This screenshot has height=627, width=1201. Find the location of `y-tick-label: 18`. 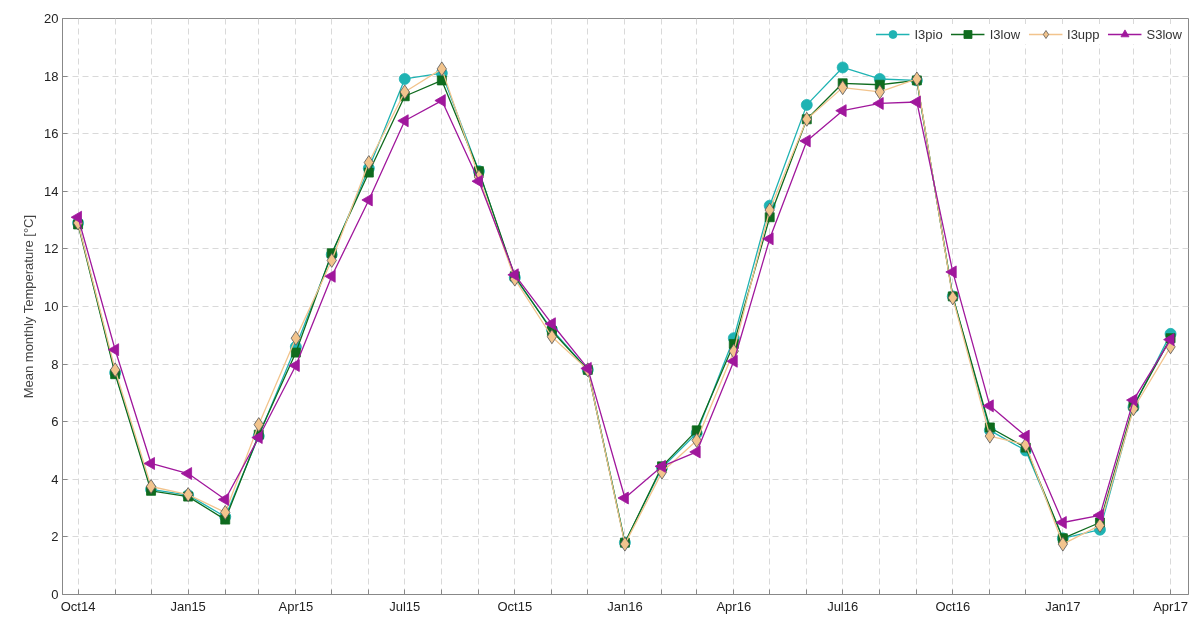

y-tick-label: 18 is located at coordinates (51, 76).